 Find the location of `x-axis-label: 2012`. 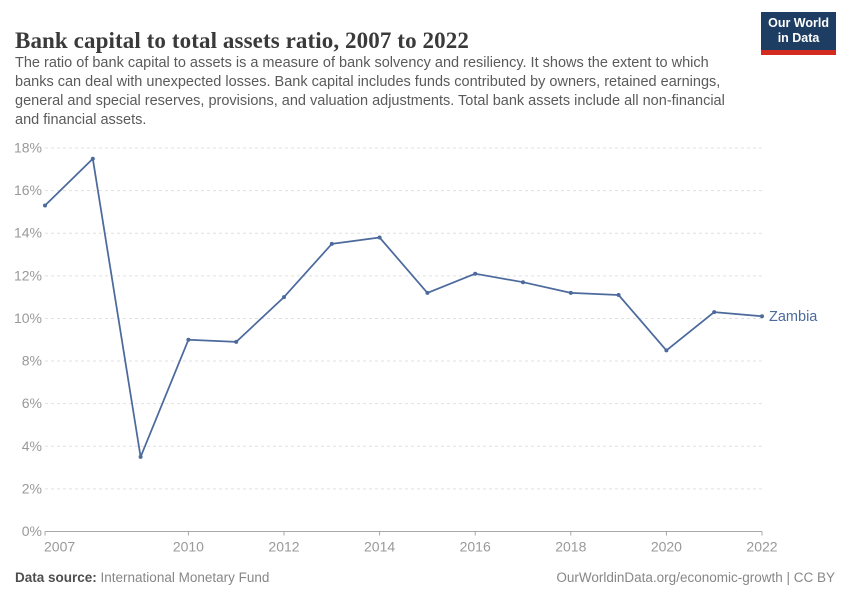

x-axis-label: 2012 is located at coordinates (283, 547).